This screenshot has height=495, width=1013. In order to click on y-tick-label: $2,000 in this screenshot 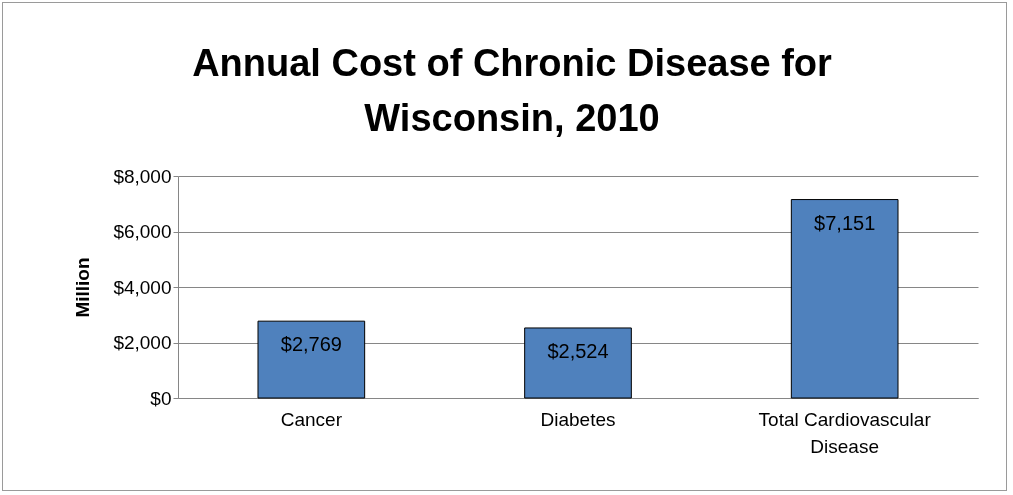, I will do `click(142, 342)`.